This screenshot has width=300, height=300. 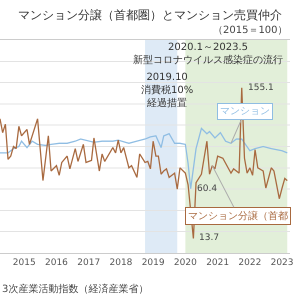 What do you see at coordinates (238, 216) in the screenshot?
I see `series-label: マンション分譲（首都` at bounding box center [238, 216].